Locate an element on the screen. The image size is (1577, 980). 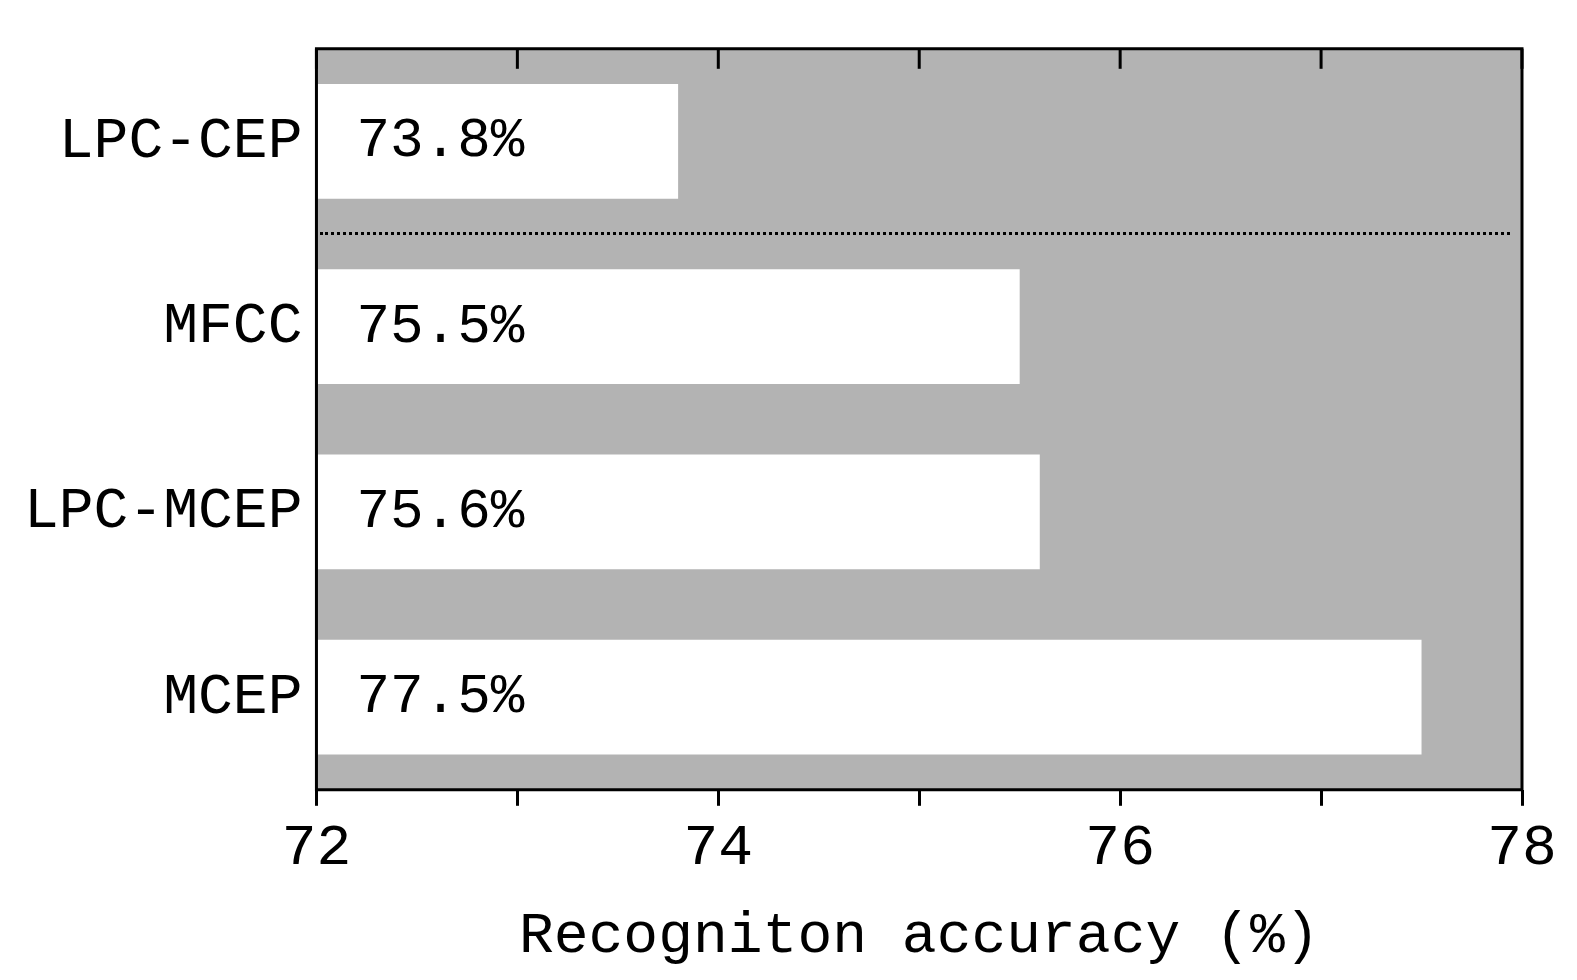
y-tick-label: MCEP is located at coordinates (233, 697).